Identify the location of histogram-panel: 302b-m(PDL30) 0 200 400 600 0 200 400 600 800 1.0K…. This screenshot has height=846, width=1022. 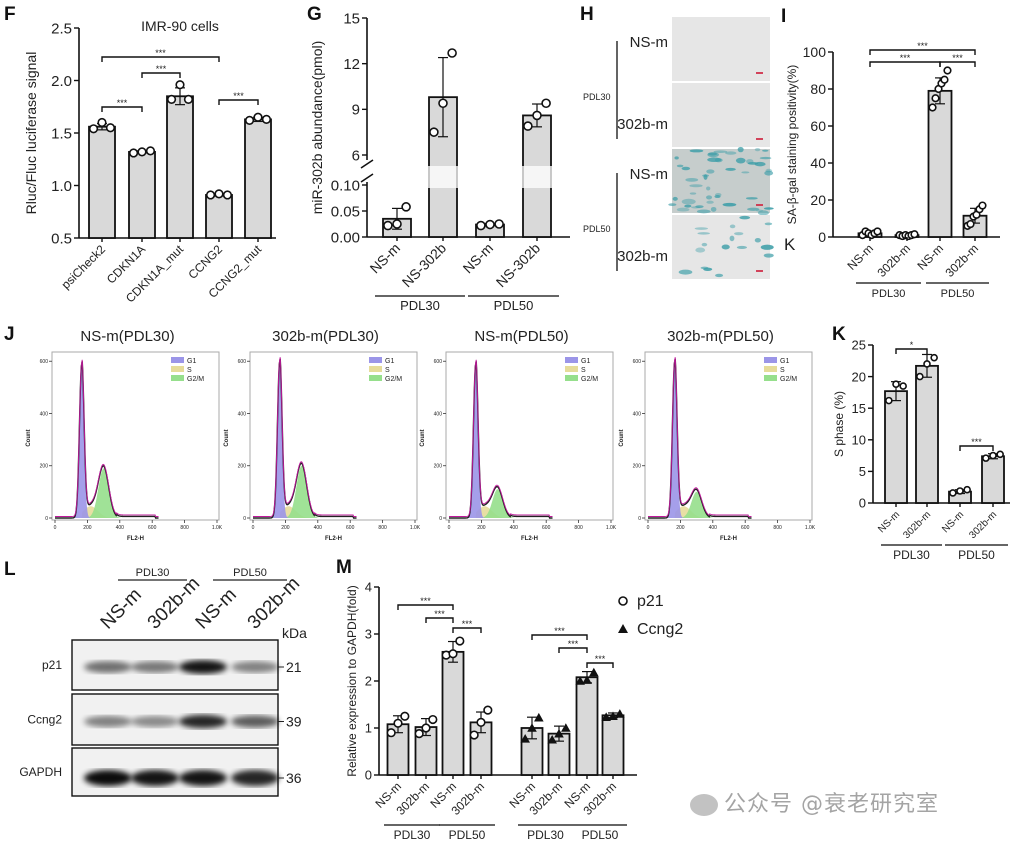
(322, 435).